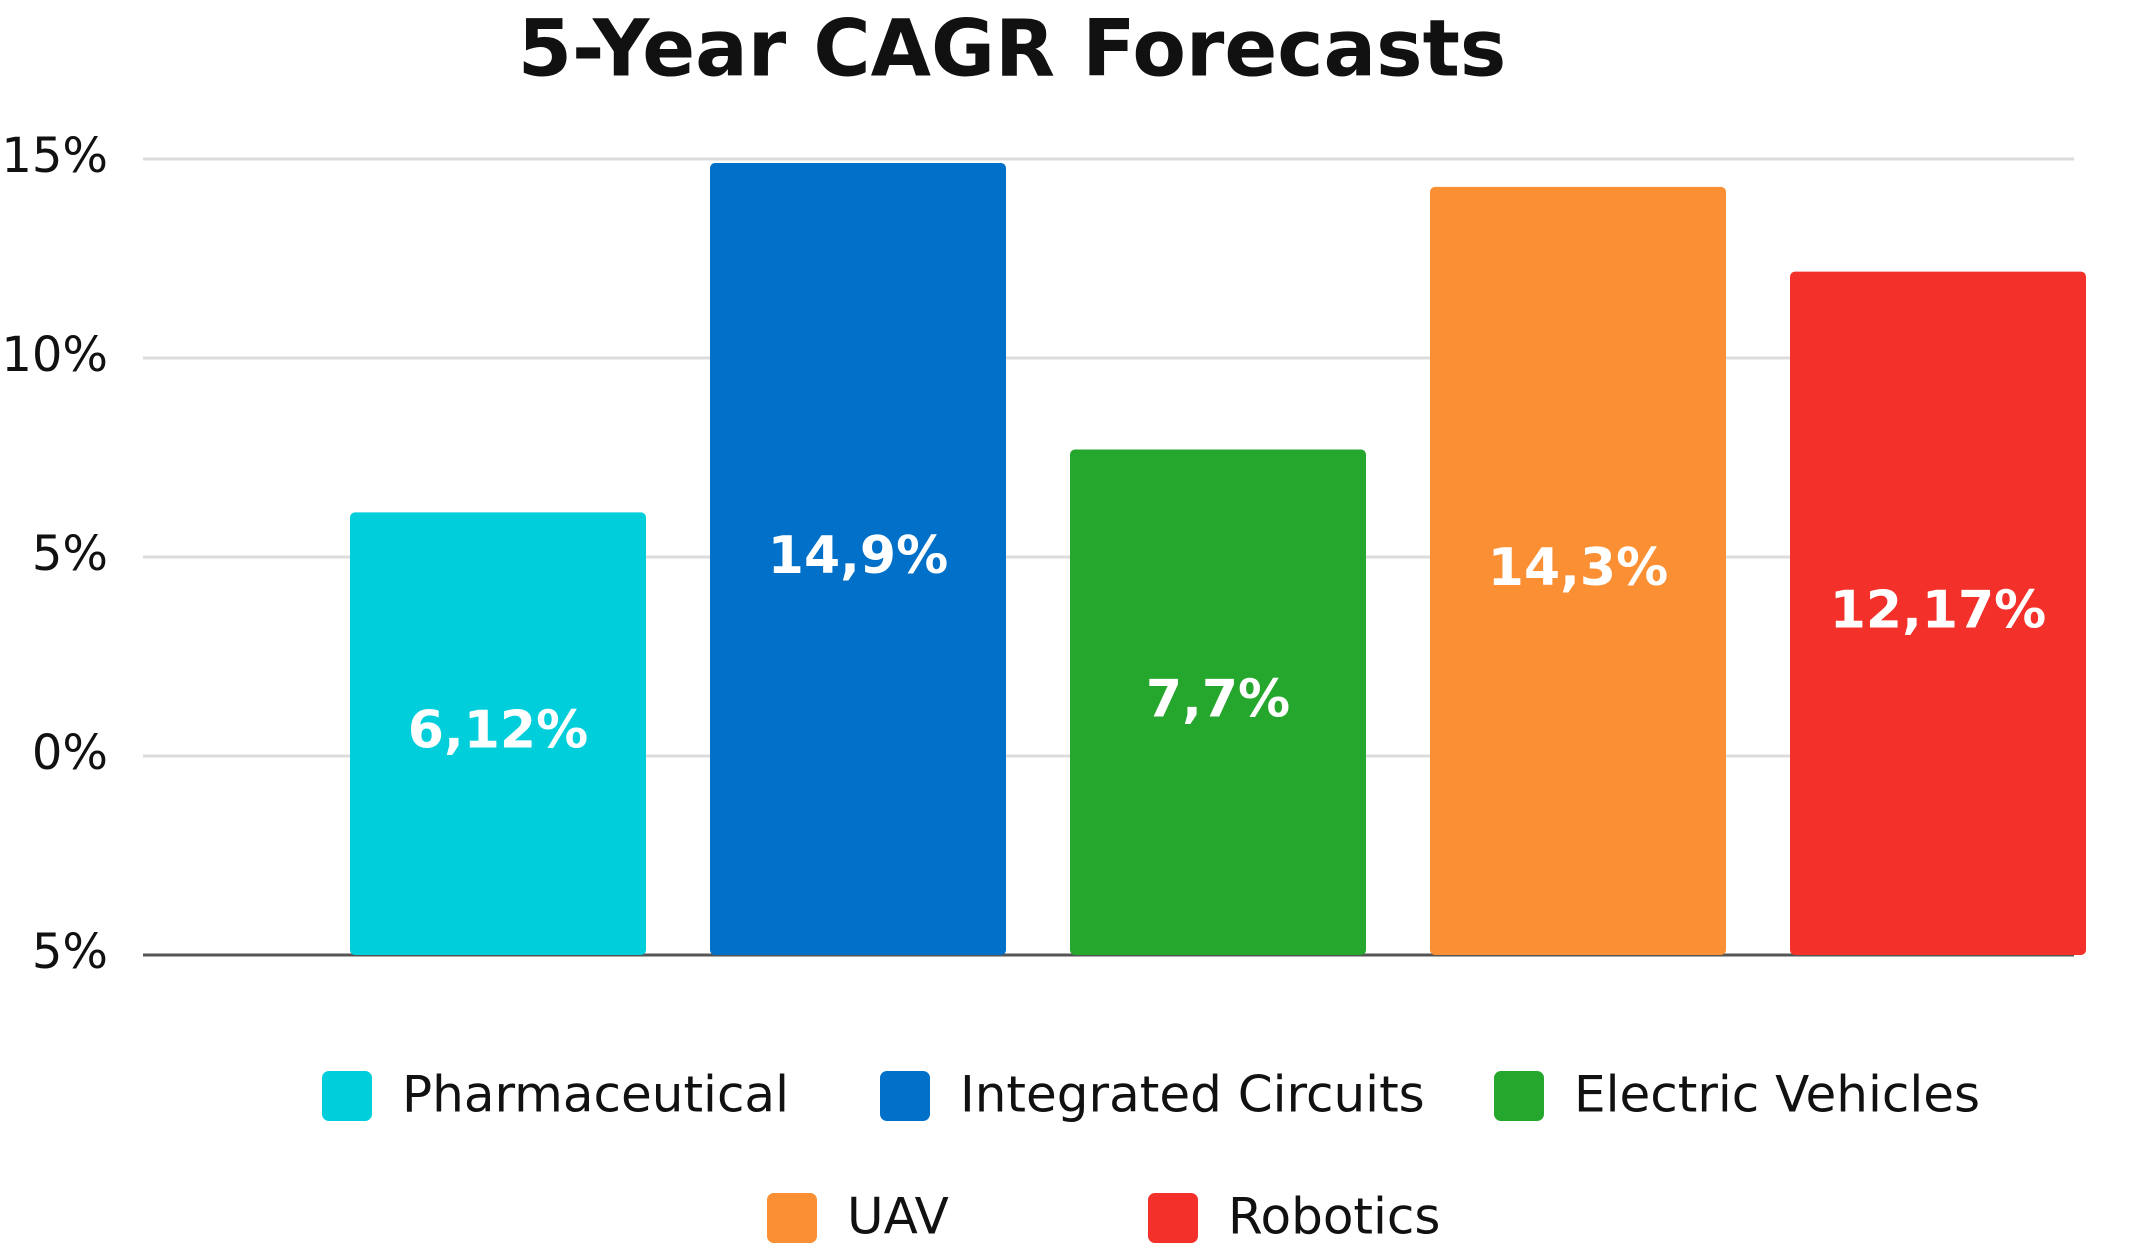 This screenshot has width=2129, height=1256. I want to click on y-tick-label: 10%, so click(54, 355).